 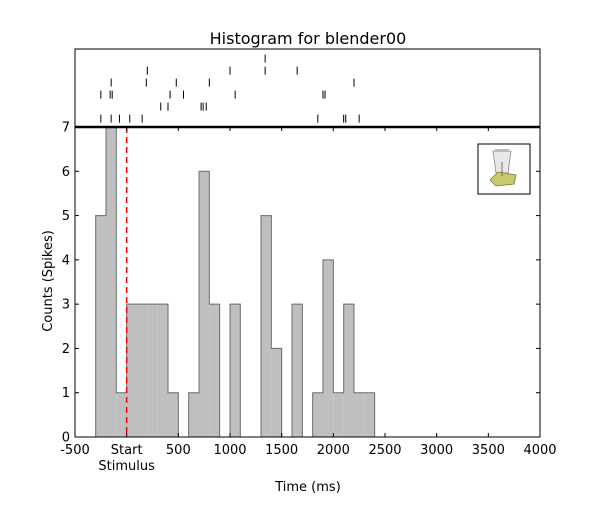 What do you see at coordinates (436, 450) in the screenshot?
I see `x-tick-label: 3000` at bounding box center [436, 450].